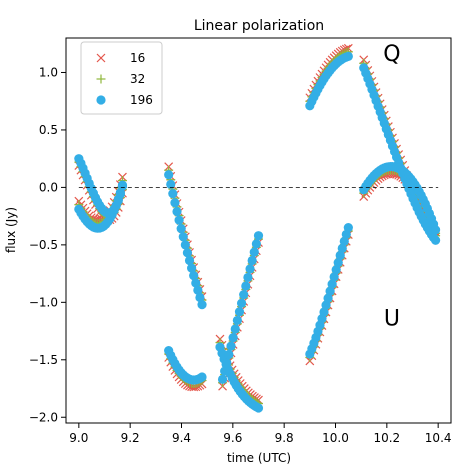 The image size is (468, 468). Describe the element at coordinates (232, 438) in the screenshot. I see `x-tick-label: 9.6` at that location.